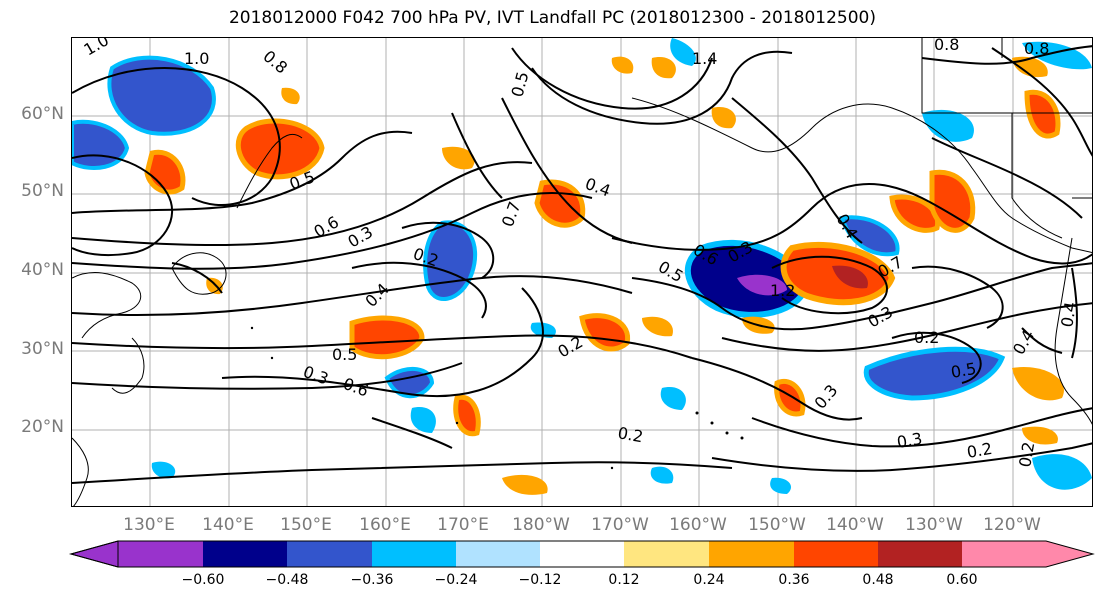 This screenshot has width=1105, height=601. Describe the element at coordinates (698, 525) in the screenshot. I see `lon-label-160w: 160°W` at that location.